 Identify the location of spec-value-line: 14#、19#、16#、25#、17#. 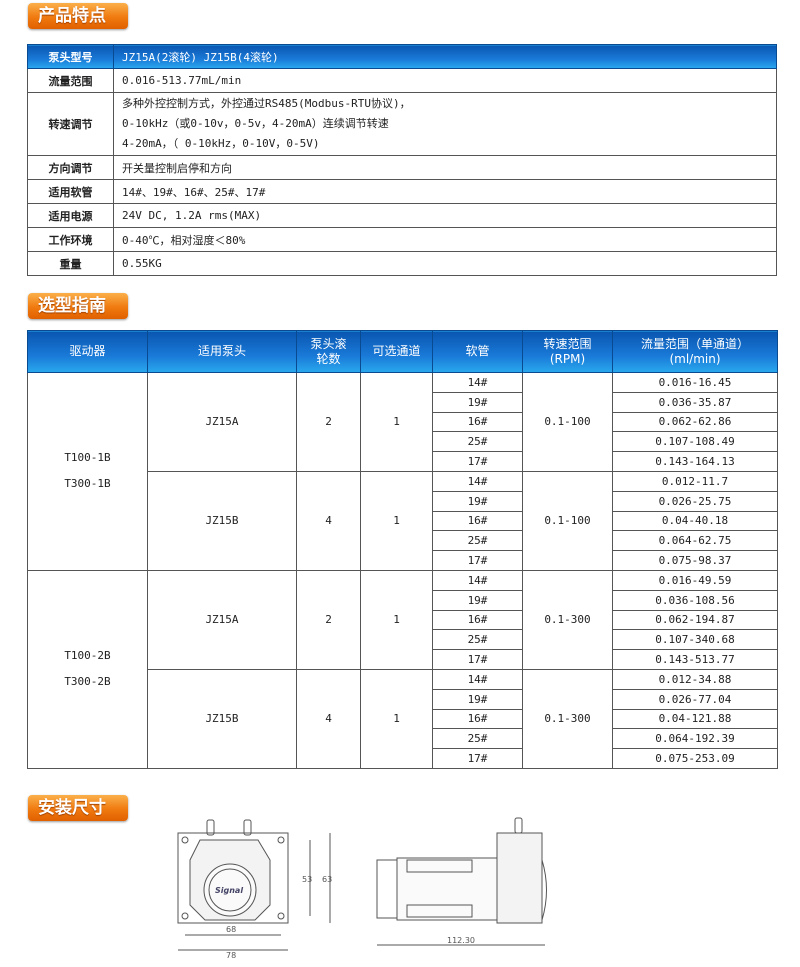
(194, 192).